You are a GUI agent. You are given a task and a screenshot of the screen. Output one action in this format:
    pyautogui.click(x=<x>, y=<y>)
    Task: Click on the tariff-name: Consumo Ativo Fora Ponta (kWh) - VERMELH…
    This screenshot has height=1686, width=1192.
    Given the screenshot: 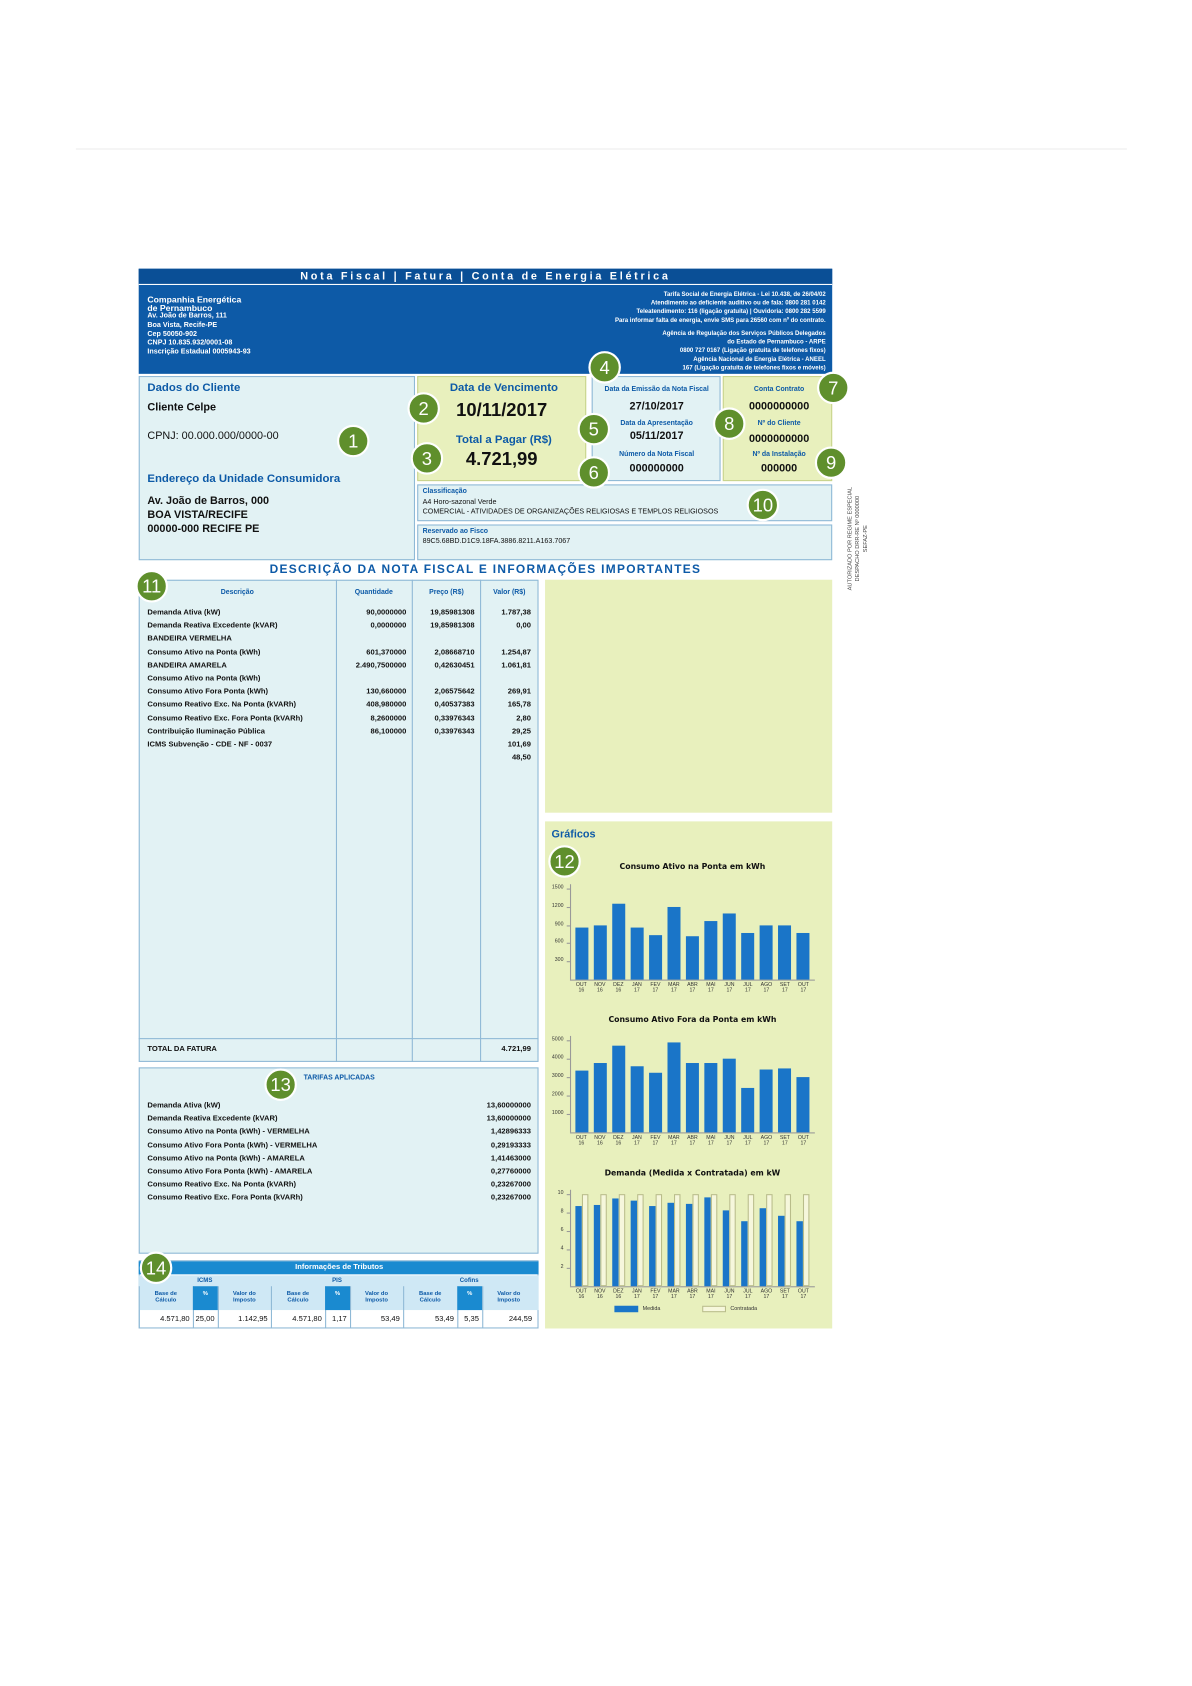 What is the action you would take?
    pyautogui.click(x=232, y=1145)
    